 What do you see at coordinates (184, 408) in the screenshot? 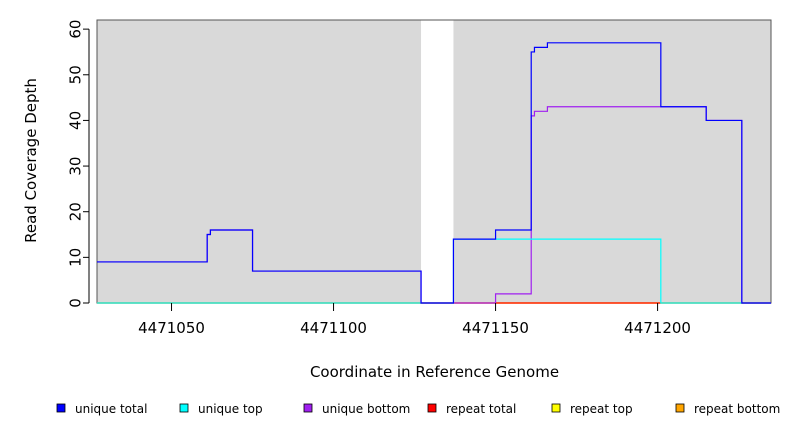
I see `legend-swatch-unique-top` at bounding box center [184, 408].